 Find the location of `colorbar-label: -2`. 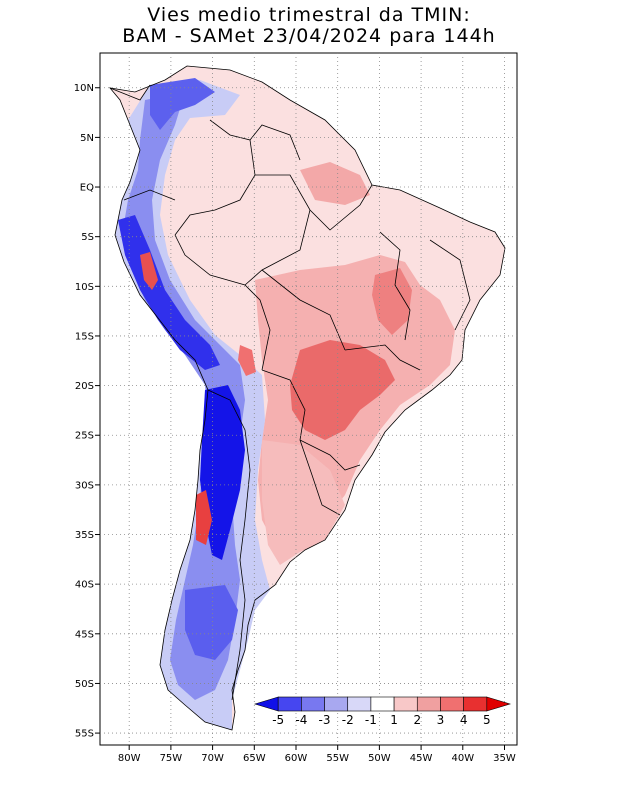

colorbar-label: -2 is located at coordinates (348, 720).